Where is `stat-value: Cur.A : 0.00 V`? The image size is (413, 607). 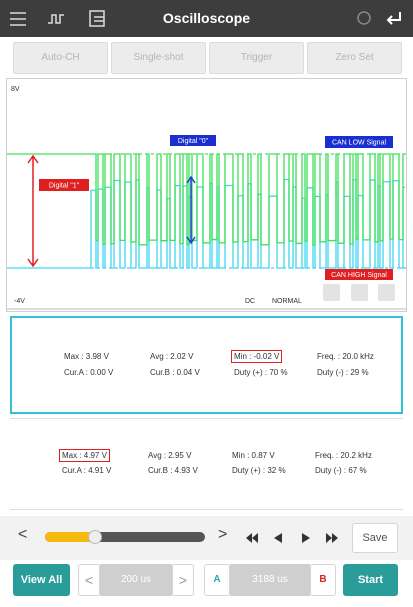
stat-value: Cur.A : 0.00 V is located at coordinates (89, 372).